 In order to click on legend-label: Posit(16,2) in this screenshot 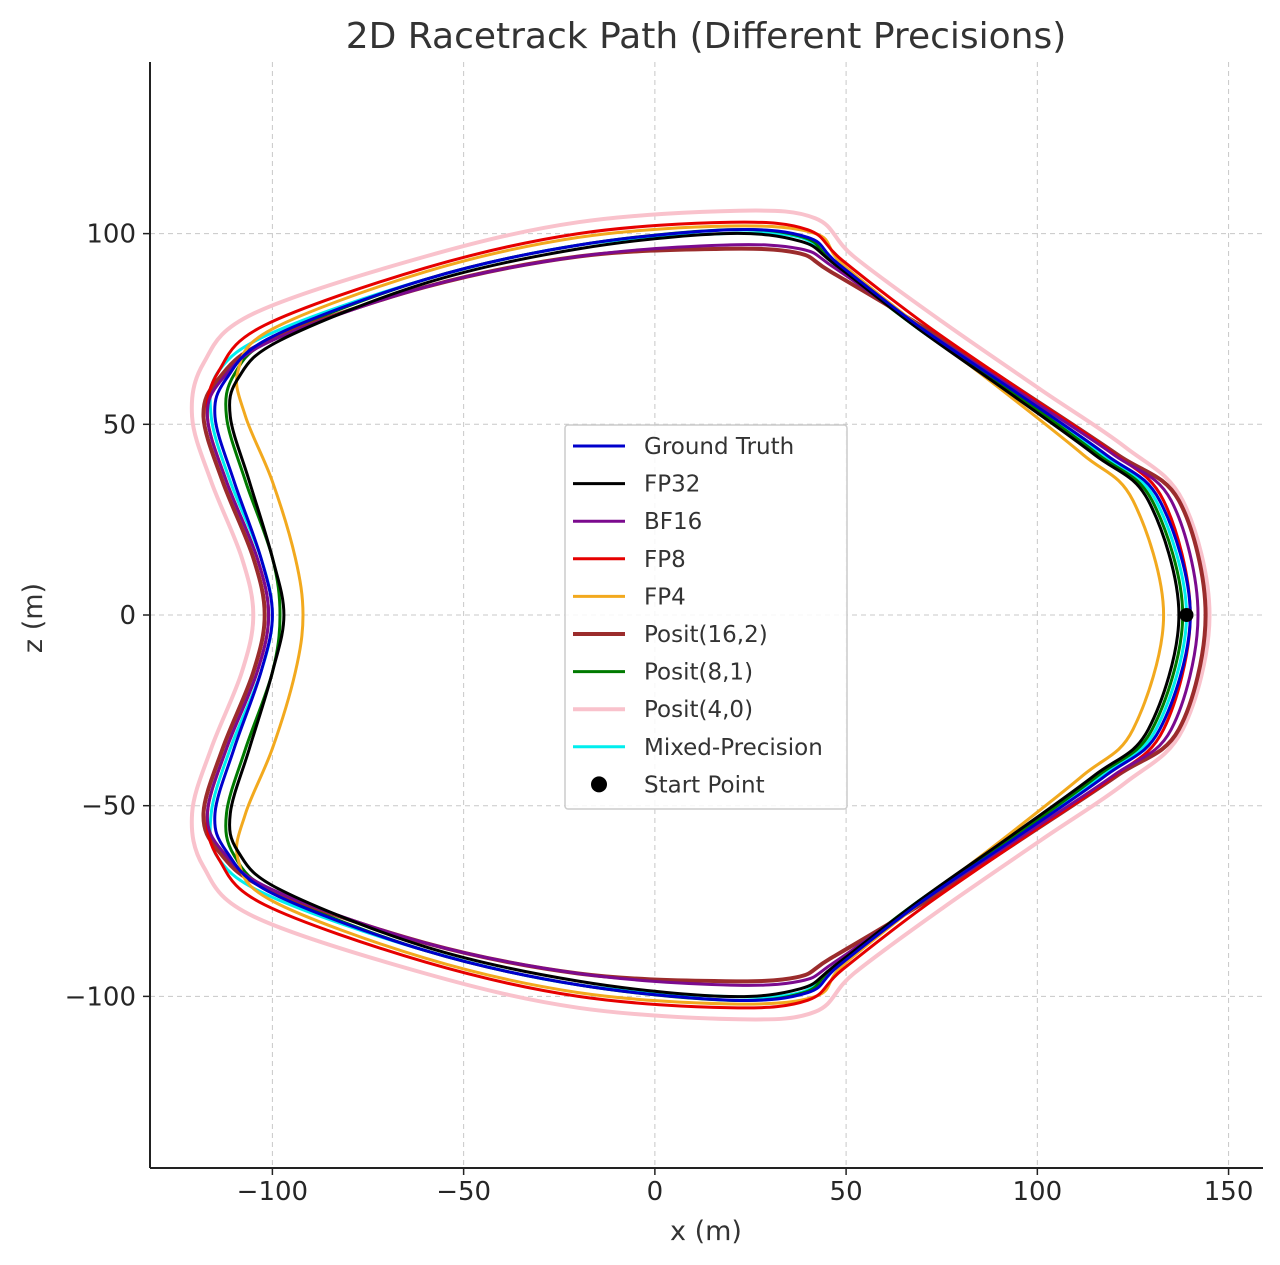, I will do `click(706, 635)`.